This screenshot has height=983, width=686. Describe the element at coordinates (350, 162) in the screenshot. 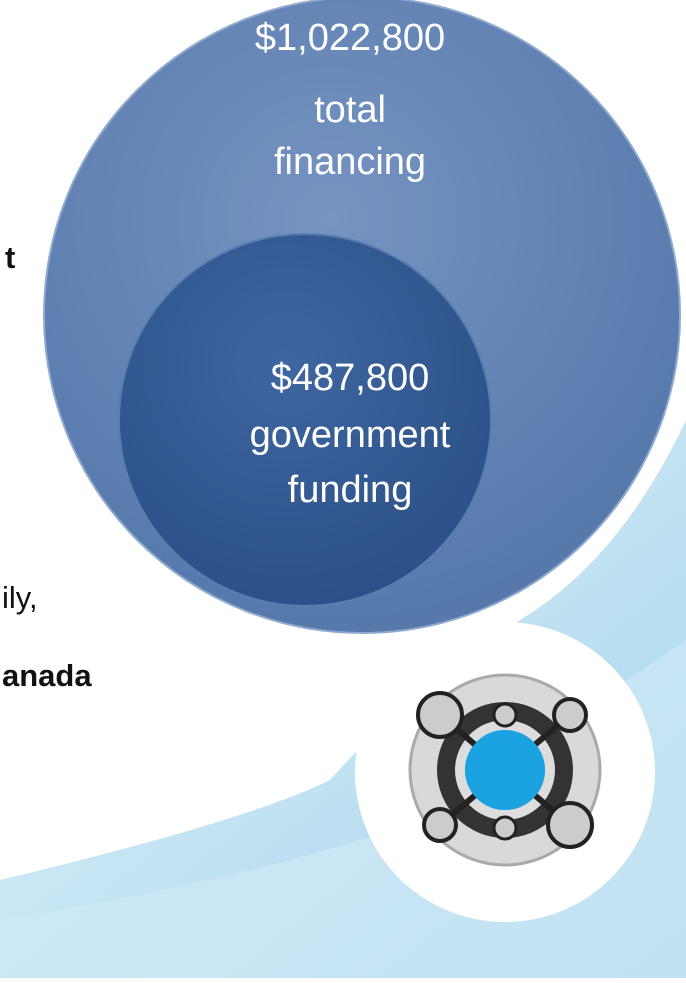

I see `outer-label: financing` at that location.